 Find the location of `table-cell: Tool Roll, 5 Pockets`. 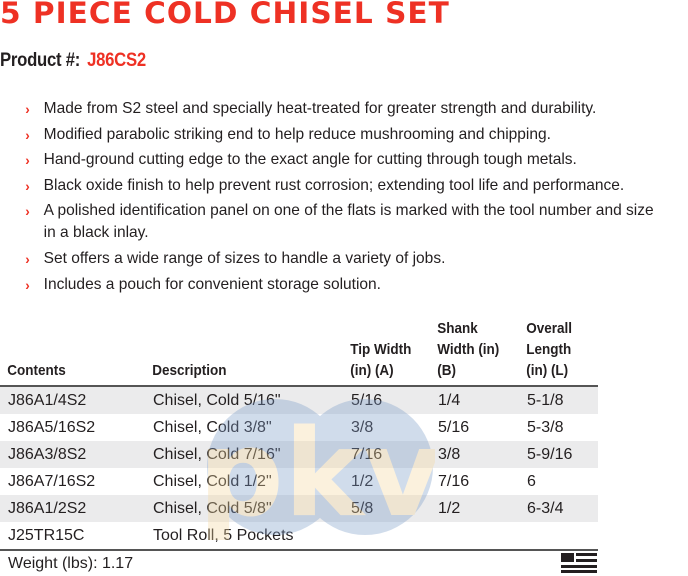

table-cell: Tool Roll, 5 Pockets is located at coordinates (223, 535).